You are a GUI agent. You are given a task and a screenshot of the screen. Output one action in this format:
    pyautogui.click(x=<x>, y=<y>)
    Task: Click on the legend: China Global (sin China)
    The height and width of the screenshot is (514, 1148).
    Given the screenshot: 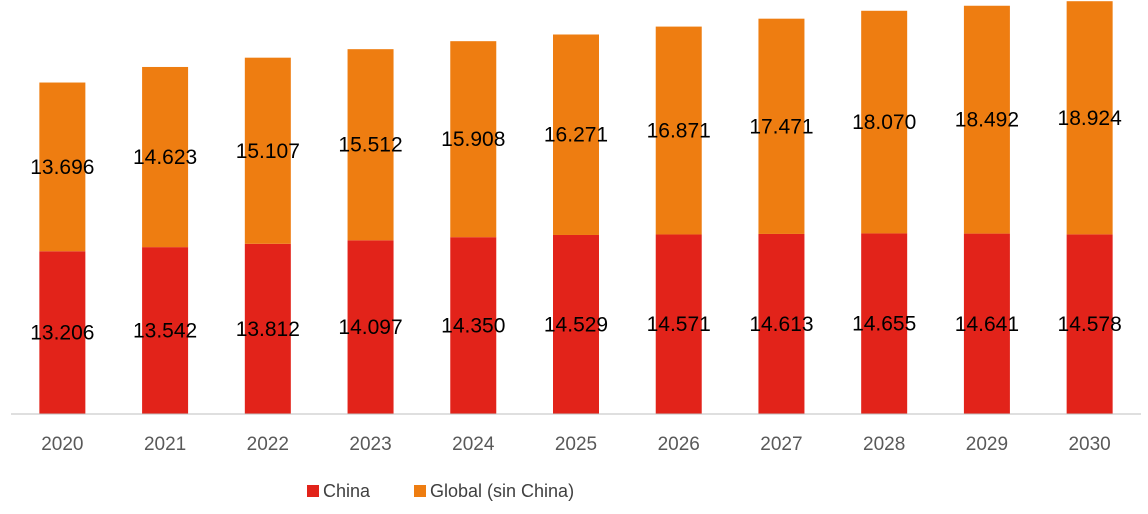 What is the action you would take?
    pyautogui.click(x=440, y=491)
    